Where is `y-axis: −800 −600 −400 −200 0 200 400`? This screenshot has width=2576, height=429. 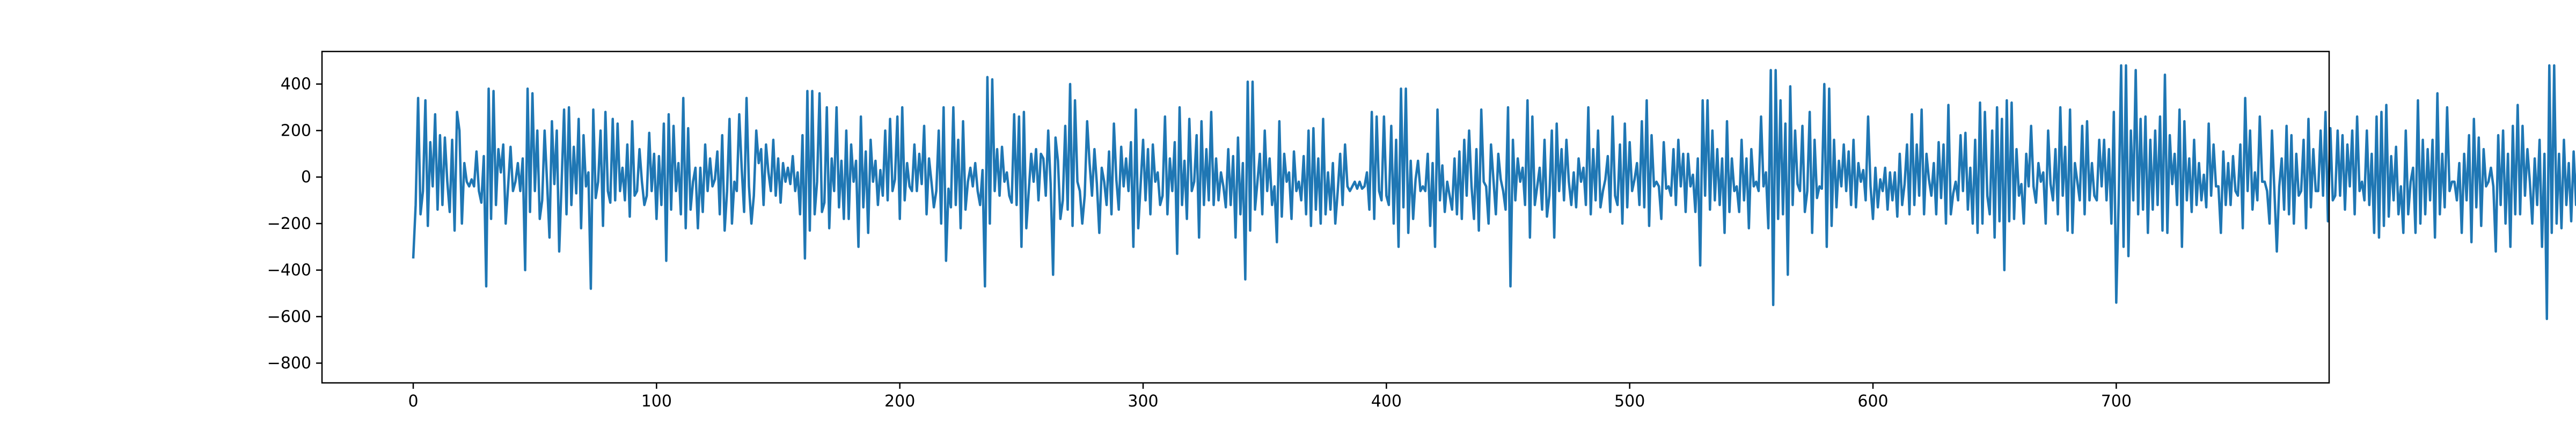 y-axis: −800 −600 −400 −200 0 200 400 is located at coordinates (294, 224).